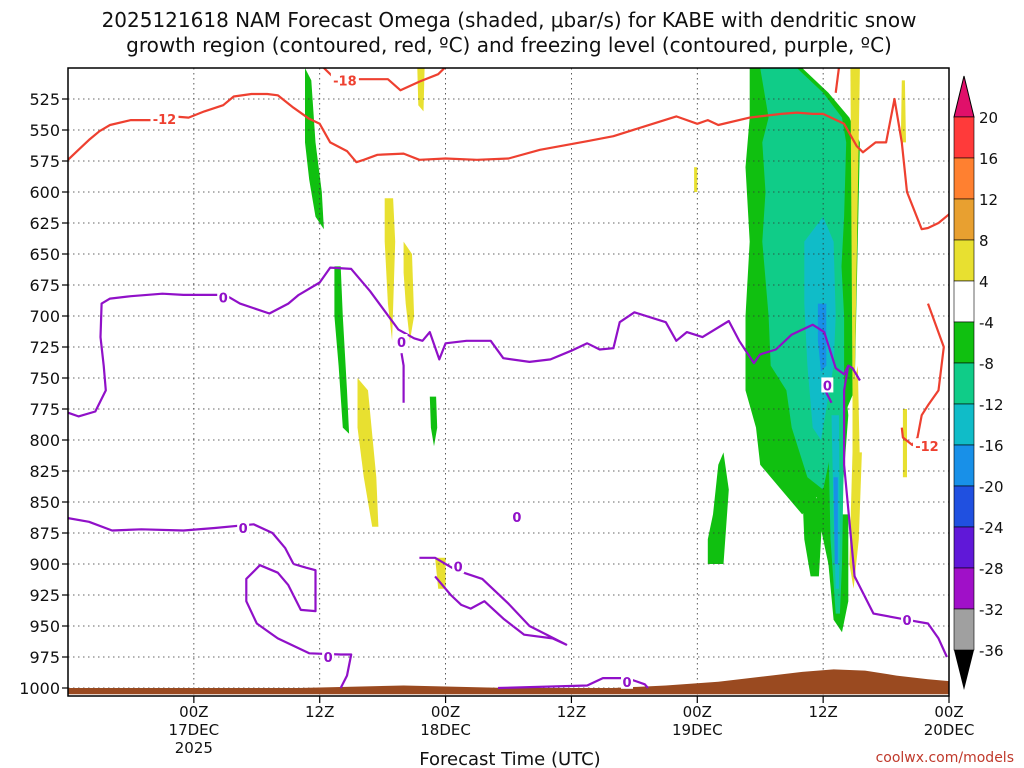  What do you see at coordinates (44, 626) in the screenshot?
I see `y-tick-label-950: 950` at bounding box center [44, 626].